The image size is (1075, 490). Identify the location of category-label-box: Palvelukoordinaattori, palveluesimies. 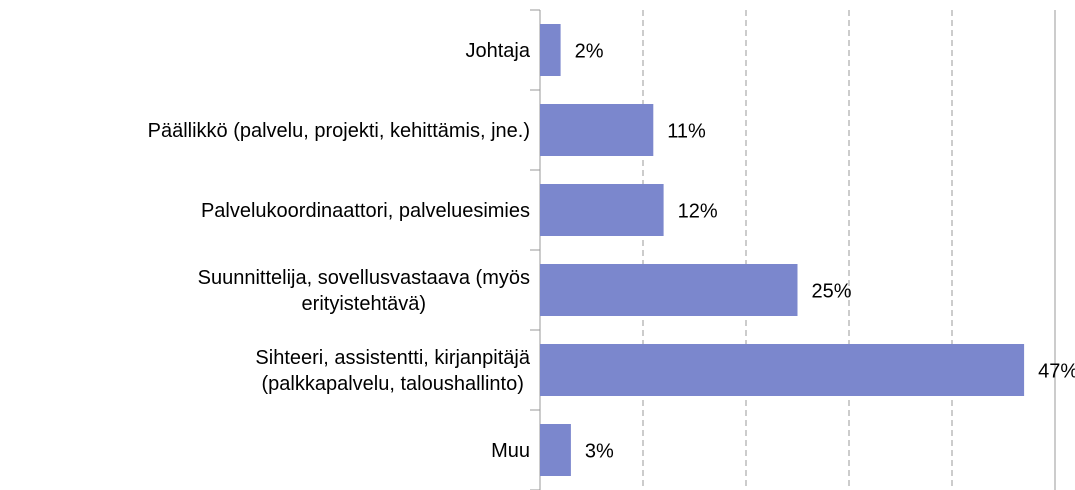
(265, 211).